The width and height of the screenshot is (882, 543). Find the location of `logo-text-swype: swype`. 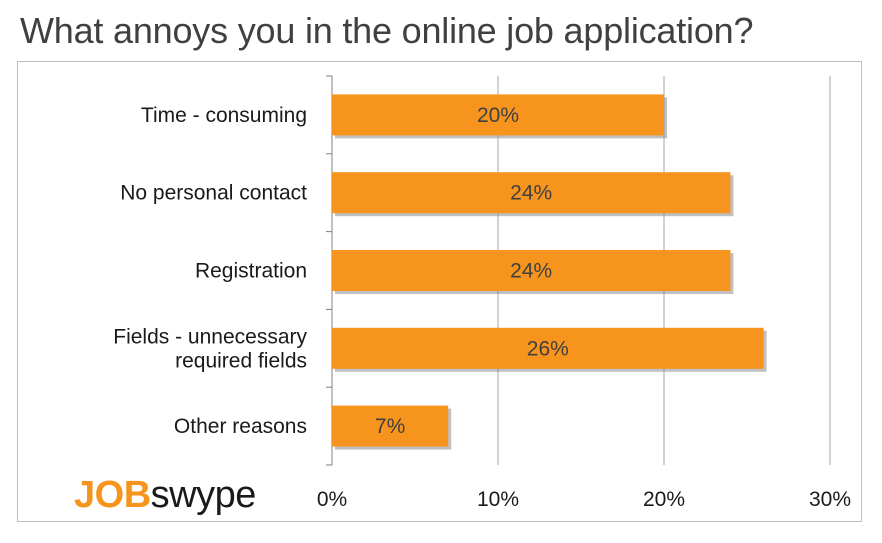

logo-text-swype: swype is located at coordinates (203, 495).